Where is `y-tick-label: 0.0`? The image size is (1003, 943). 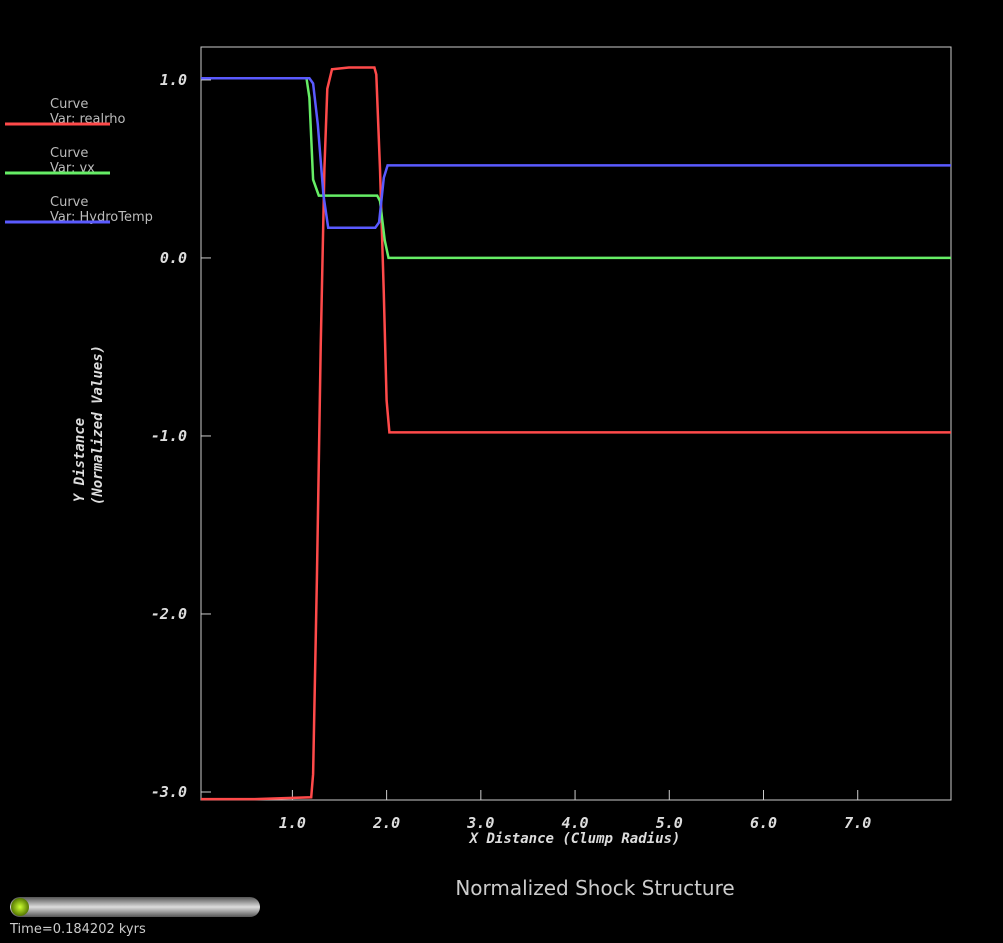
y-tick-label: 0.0 is located at coordinates (173, 258).